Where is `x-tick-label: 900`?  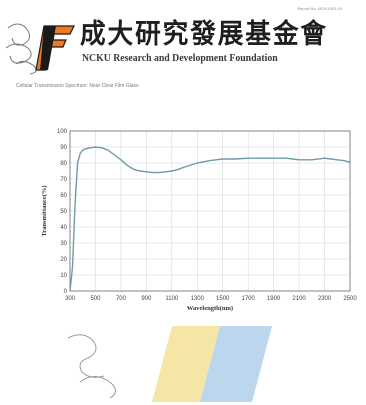
x-tick-label: 900 is located at coordinates (146, 299).